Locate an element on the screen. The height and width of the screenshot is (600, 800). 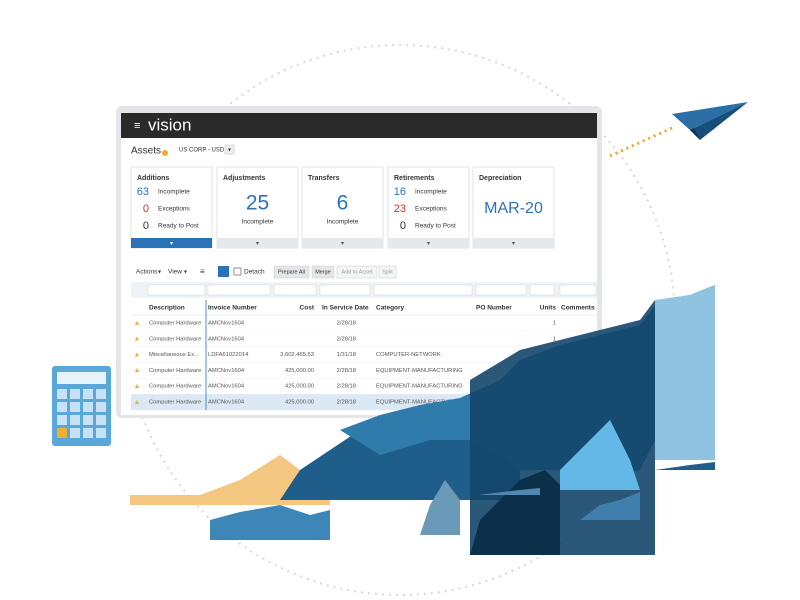
metric-label: Exceptions is located at coordinates (431, 209).